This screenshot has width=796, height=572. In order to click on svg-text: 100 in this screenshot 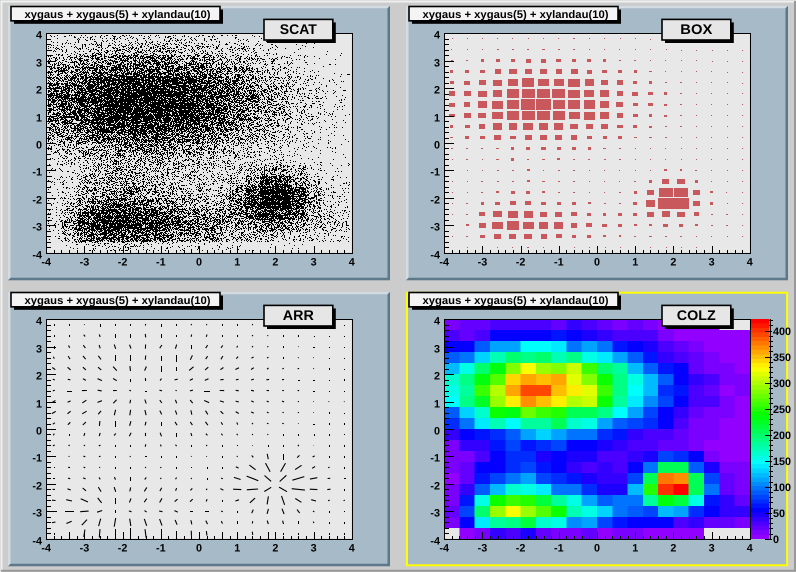, I will do `click(782, 488)`.